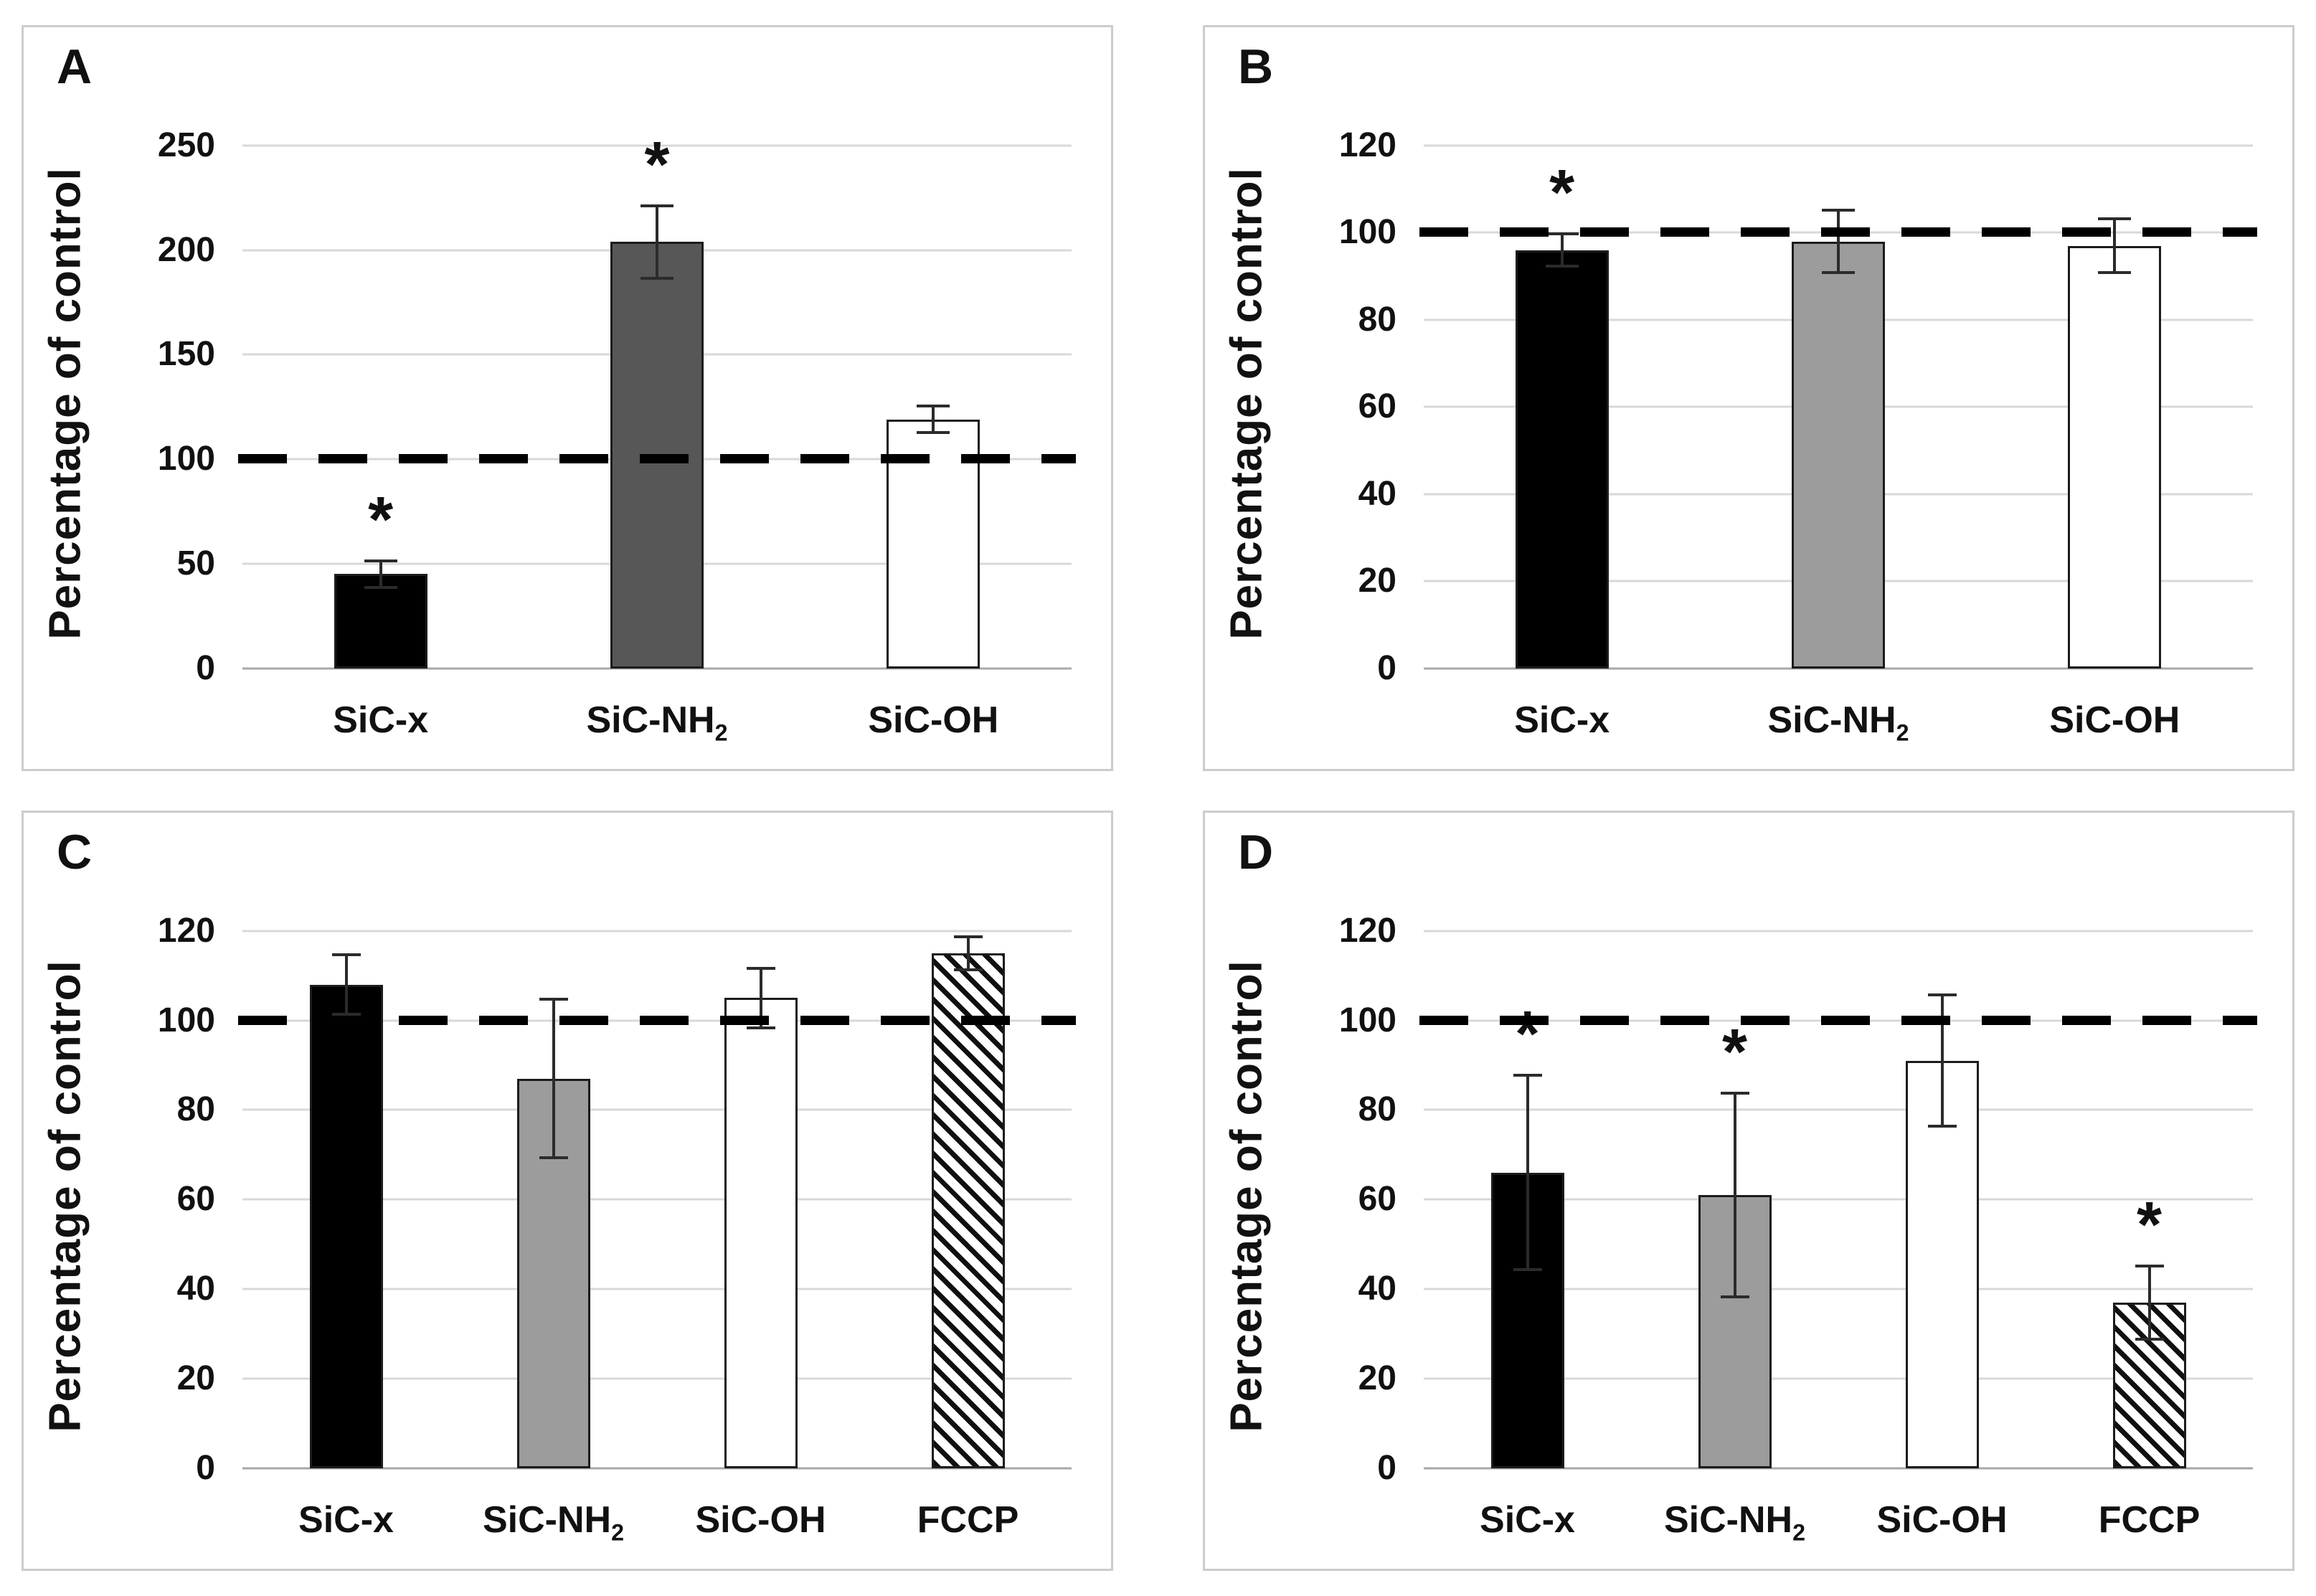 The width and height of the screenshot is (2316, 1596). What do you see at coordinates (1838, 455) in the screenshot?
I see `bar-sic-nh2` at bounding box center [1838, 455].